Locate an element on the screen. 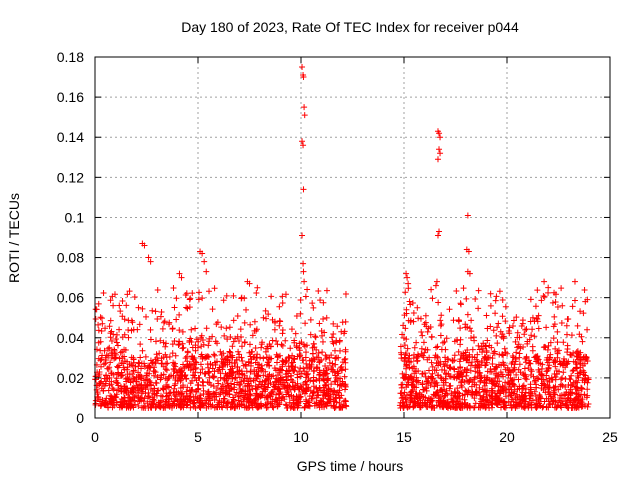  x-tick-label: 25 is located at coordinates (610, 437).